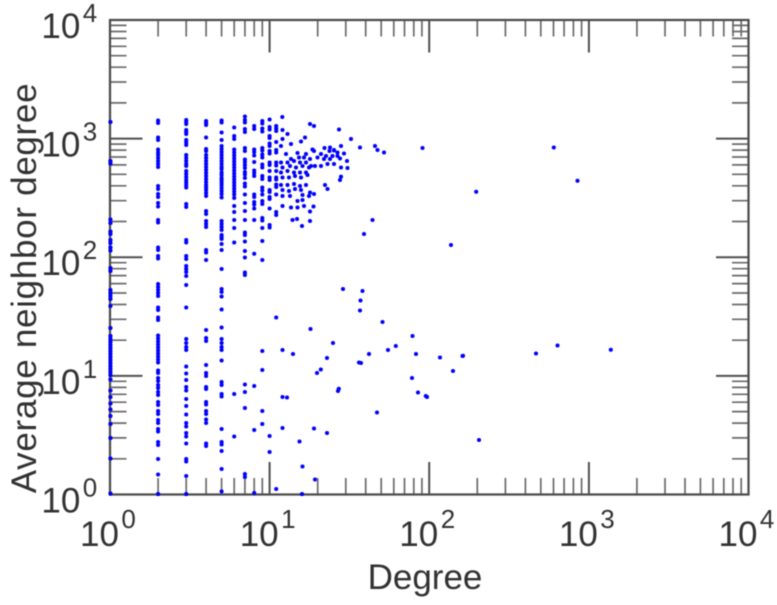  I want to click on svg-text: Degree, so click(425, 577).